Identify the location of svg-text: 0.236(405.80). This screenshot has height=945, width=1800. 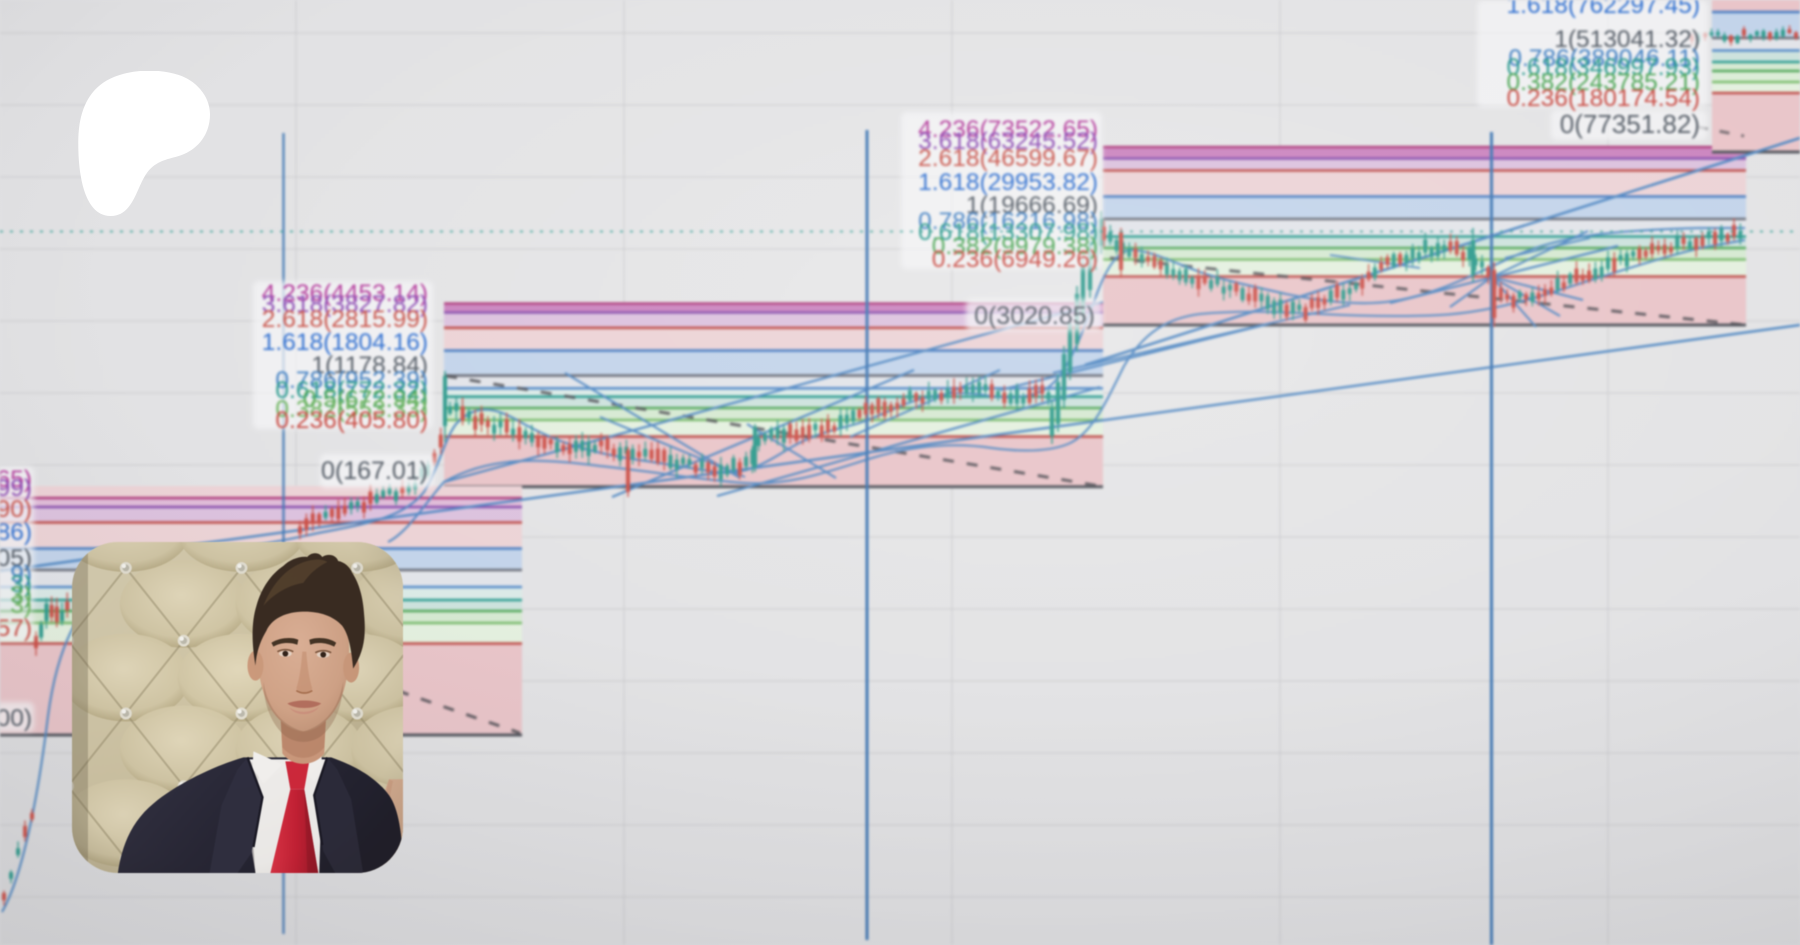
(351, 420).